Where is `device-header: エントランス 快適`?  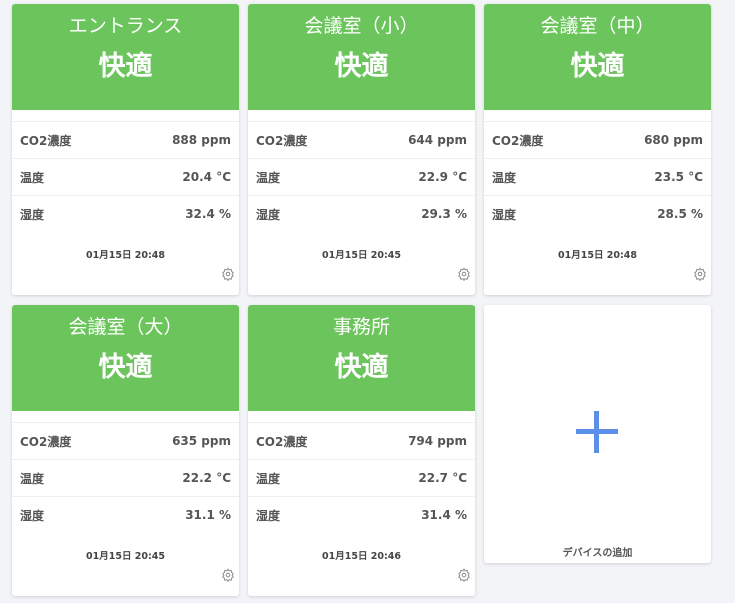 device-header: エントランス 快適 is located at coordinates (125, 57).